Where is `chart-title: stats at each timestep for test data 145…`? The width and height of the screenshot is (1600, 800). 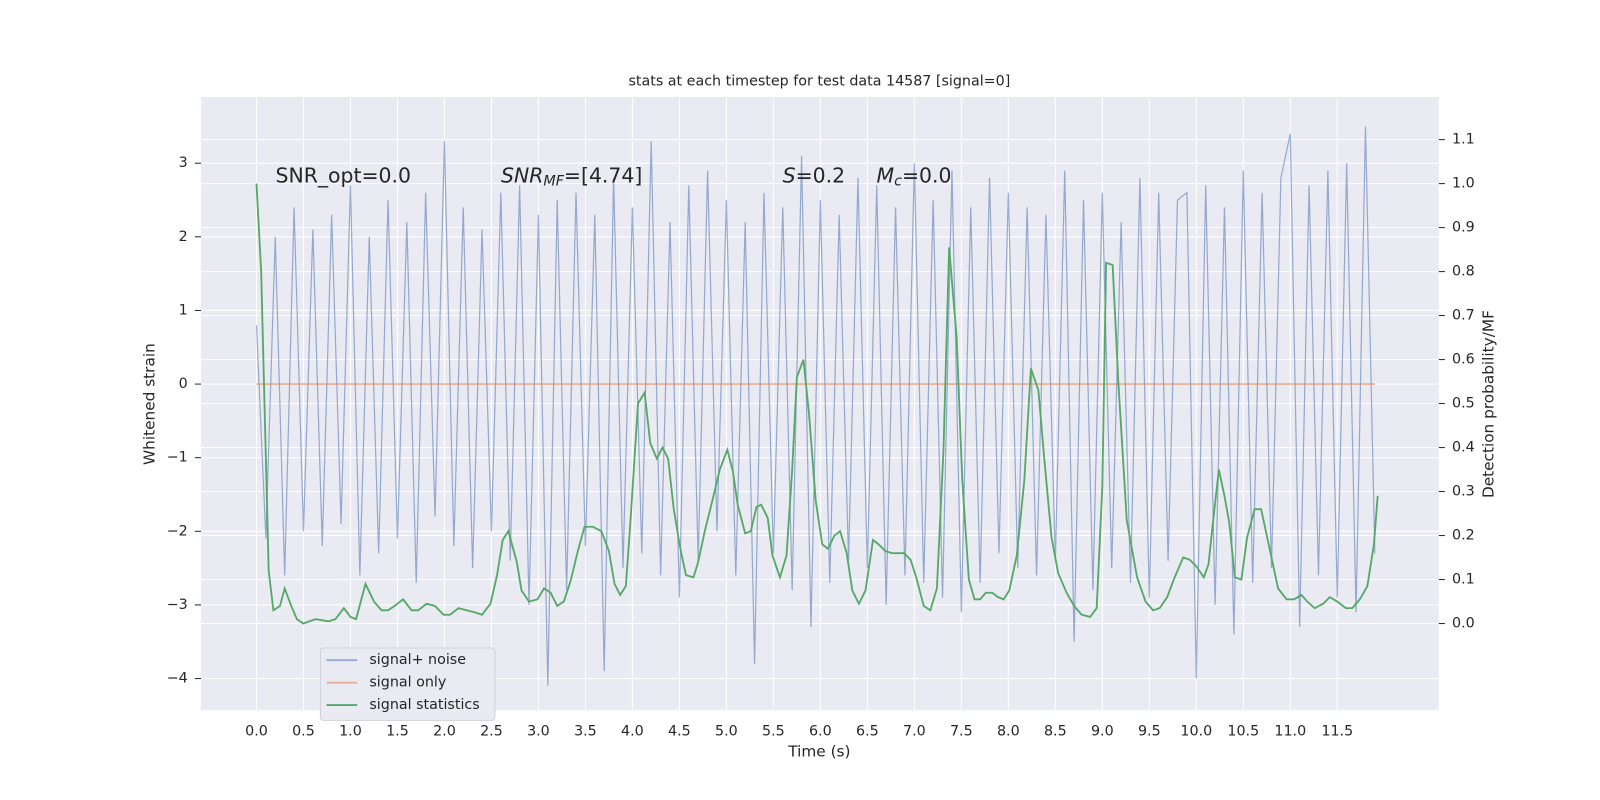
chart-title: stats at each timestep for test data 145… is located at coordinates (819, 82).